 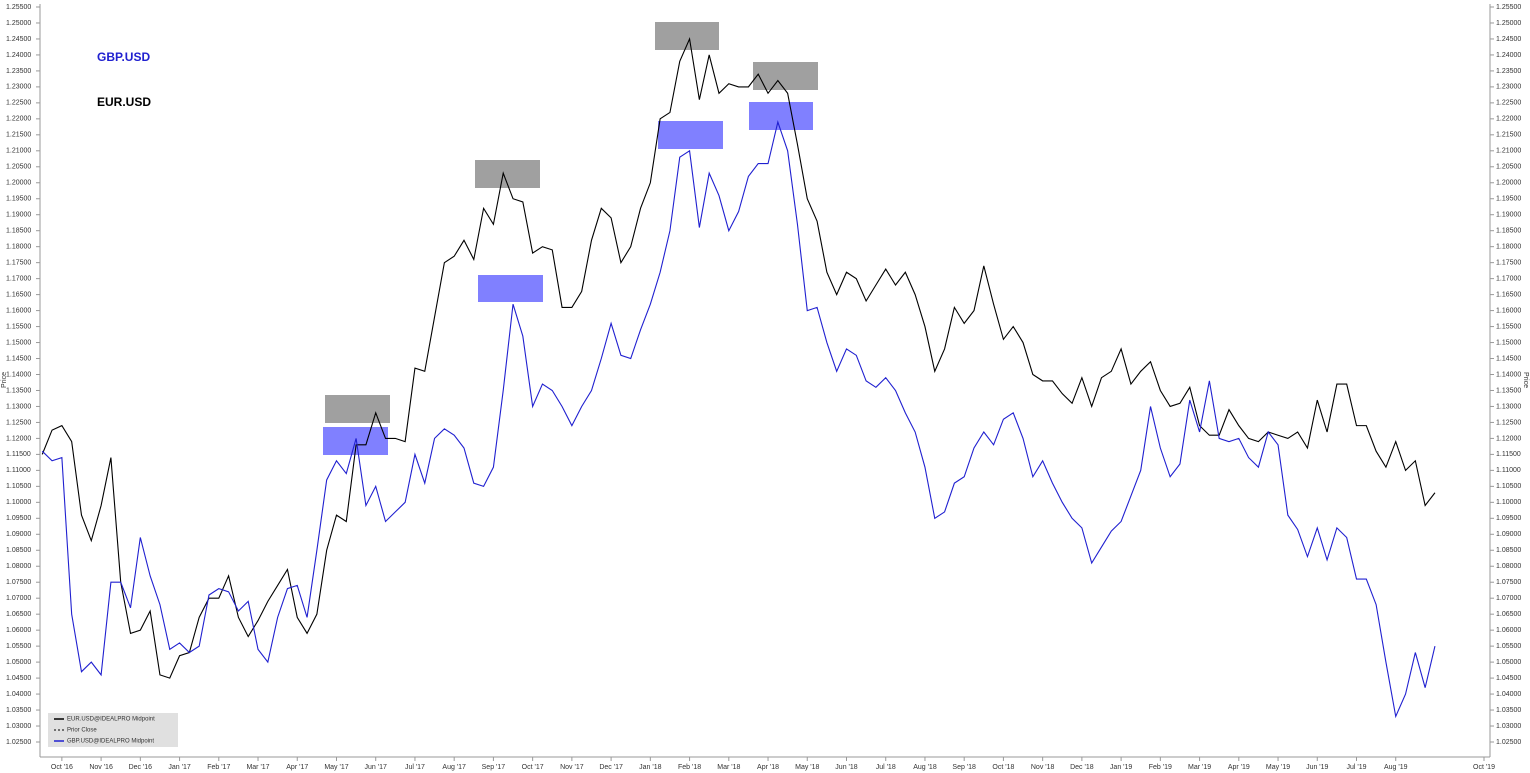 I want to click on y-tick-label: 1.07500, so click(x=18, y=582).